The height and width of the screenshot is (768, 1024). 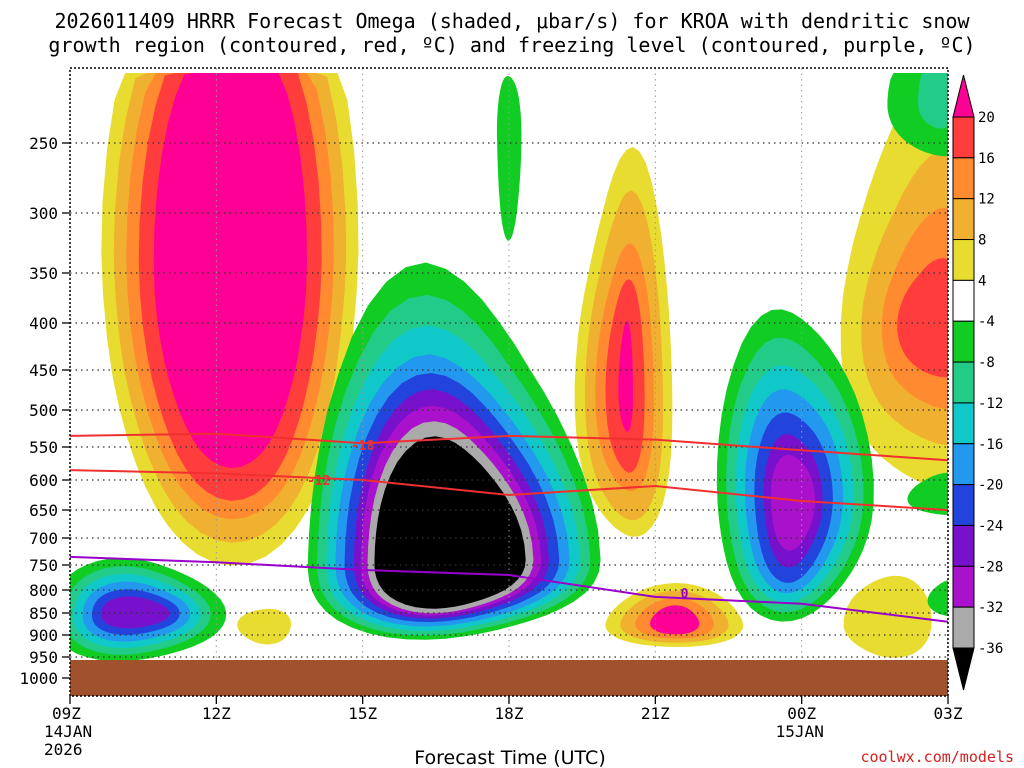 I want to click on y-tick-label-300: 300, so click(x=43, y=213).